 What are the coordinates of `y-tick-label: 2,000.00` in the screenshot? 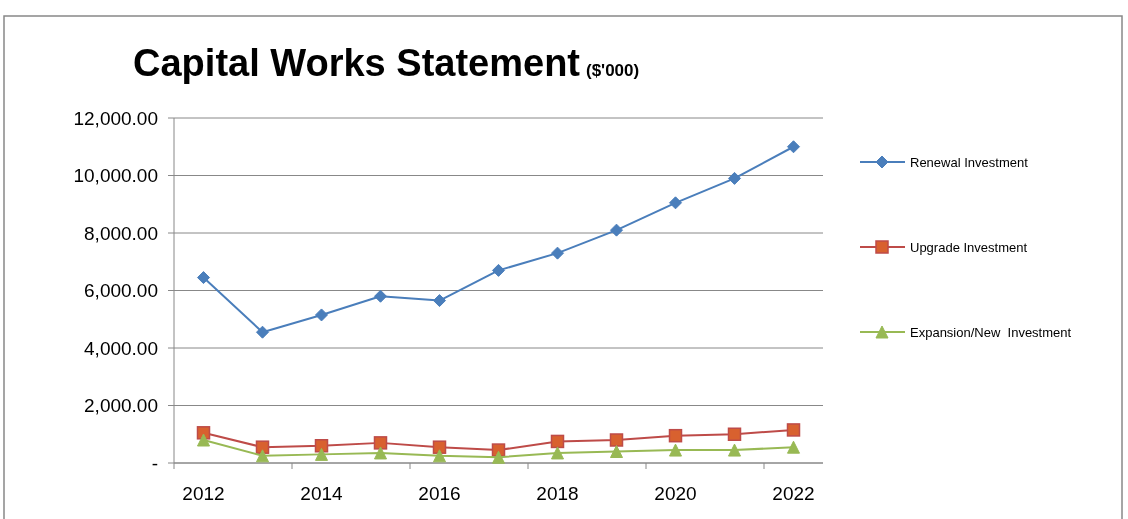 It's located at (121, 406).